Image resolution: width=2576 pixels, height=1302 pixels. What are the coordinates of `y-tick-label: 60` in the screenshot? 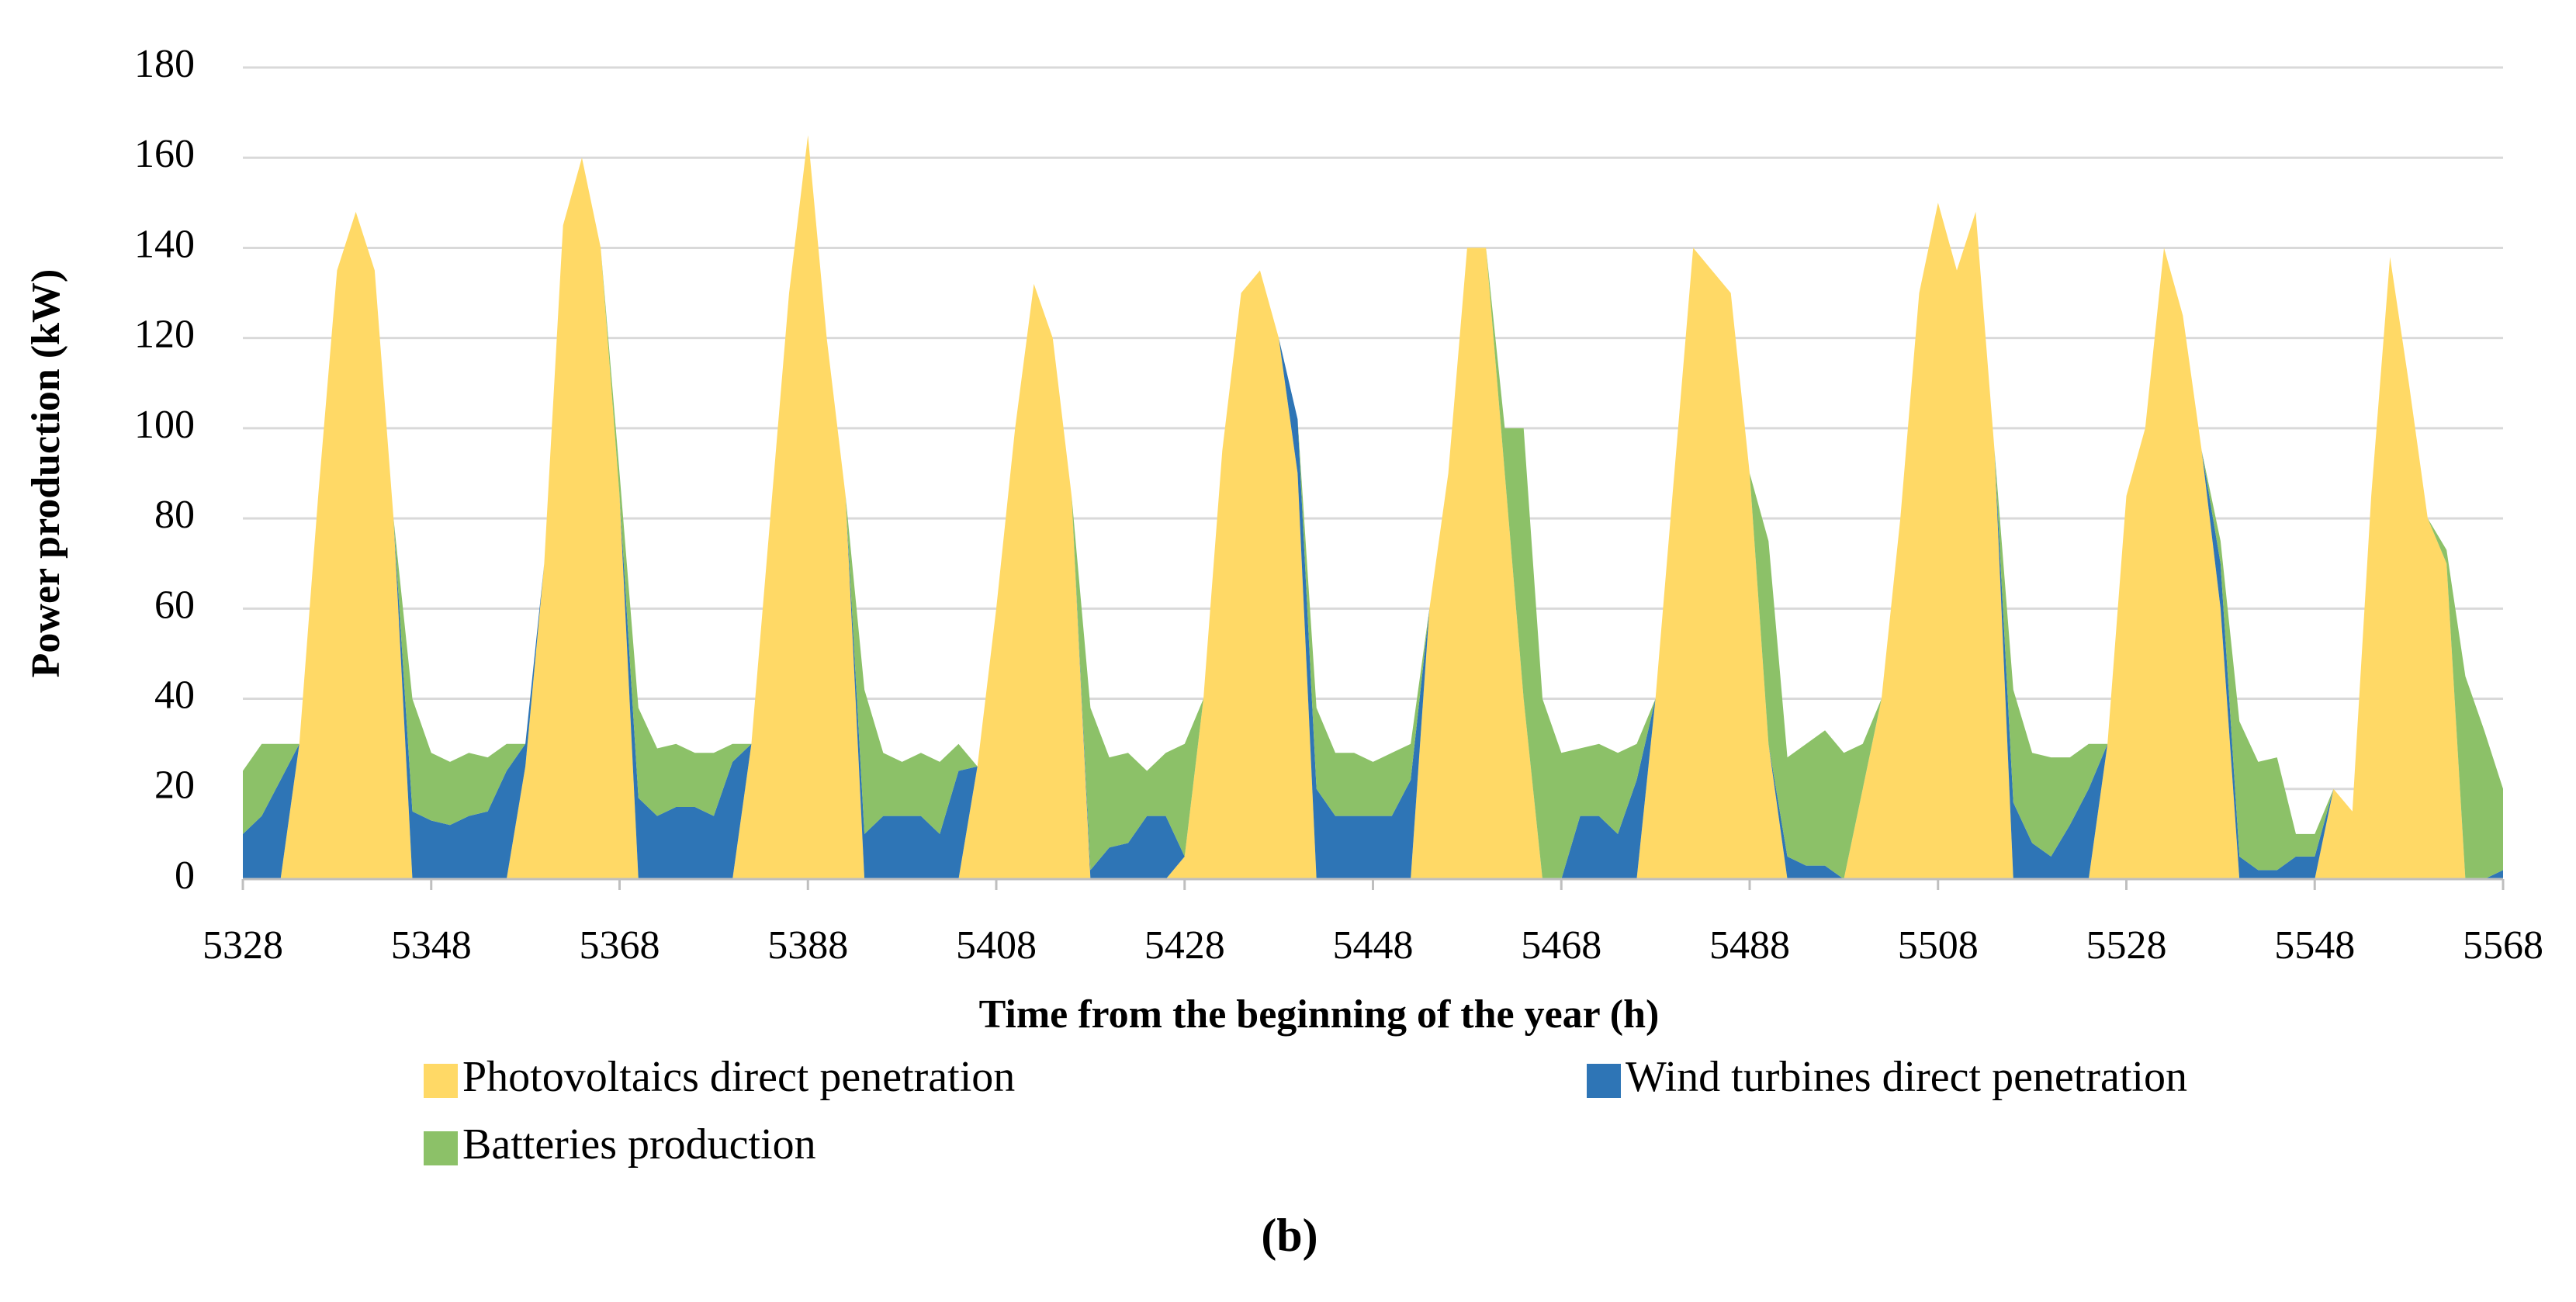 It's located at (174, 605).